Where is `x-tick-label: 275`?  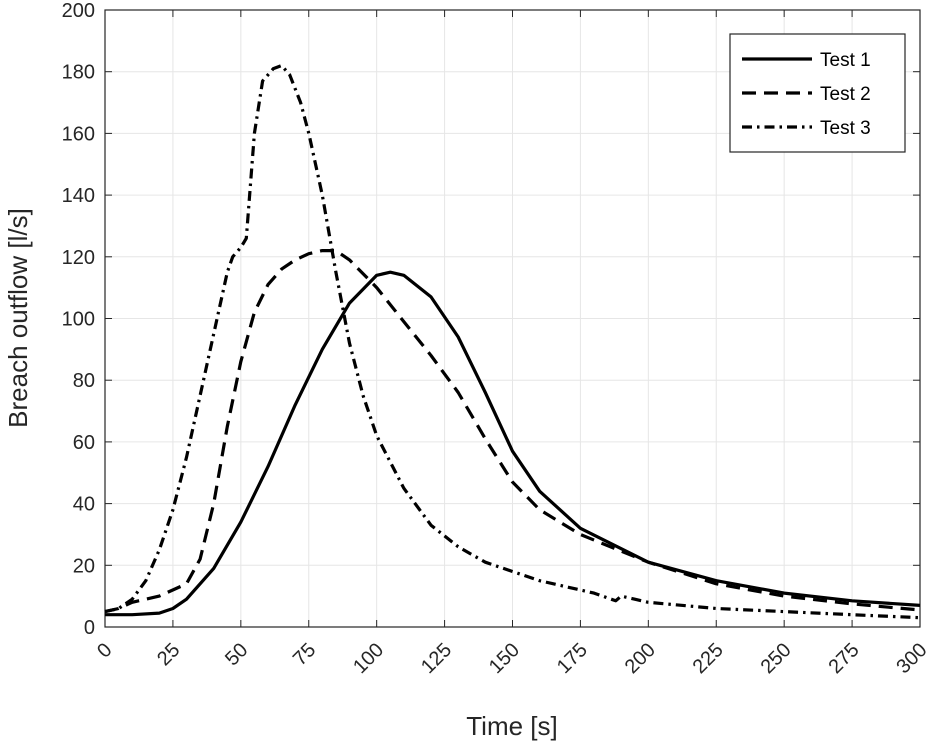 x-tick-label: 275 is located at coordinates (843, 658).